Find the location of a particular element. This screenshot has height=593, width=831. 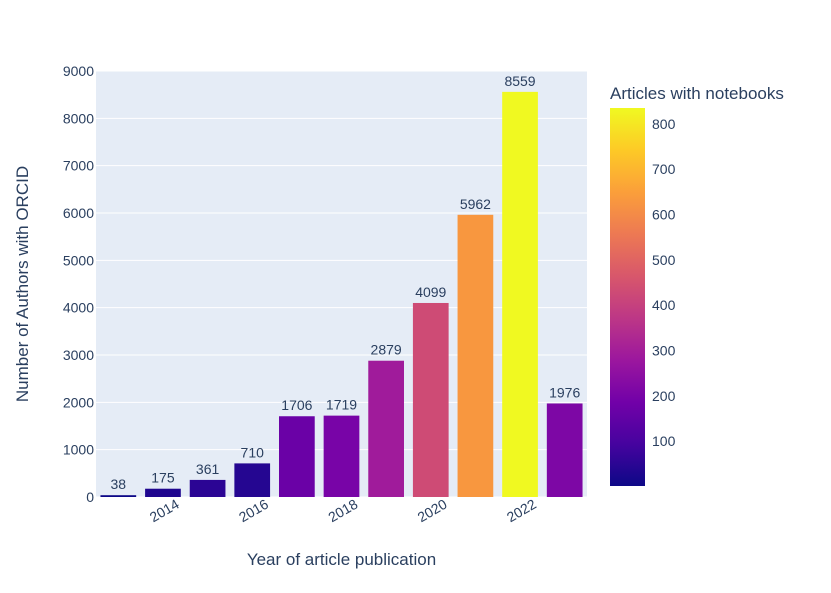

bar-2018 is located at coordinates (341, 456).